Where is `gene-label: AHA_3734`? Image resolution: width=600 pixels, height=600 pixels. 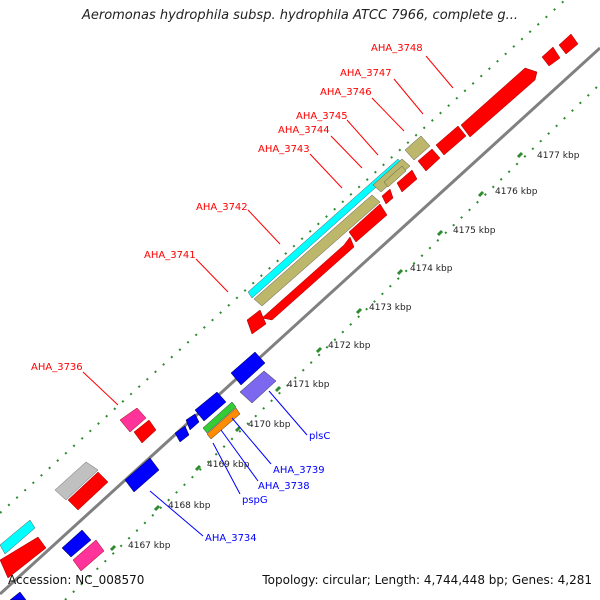 gene-label: AHA_3734 is located at coordinates (231, 538).